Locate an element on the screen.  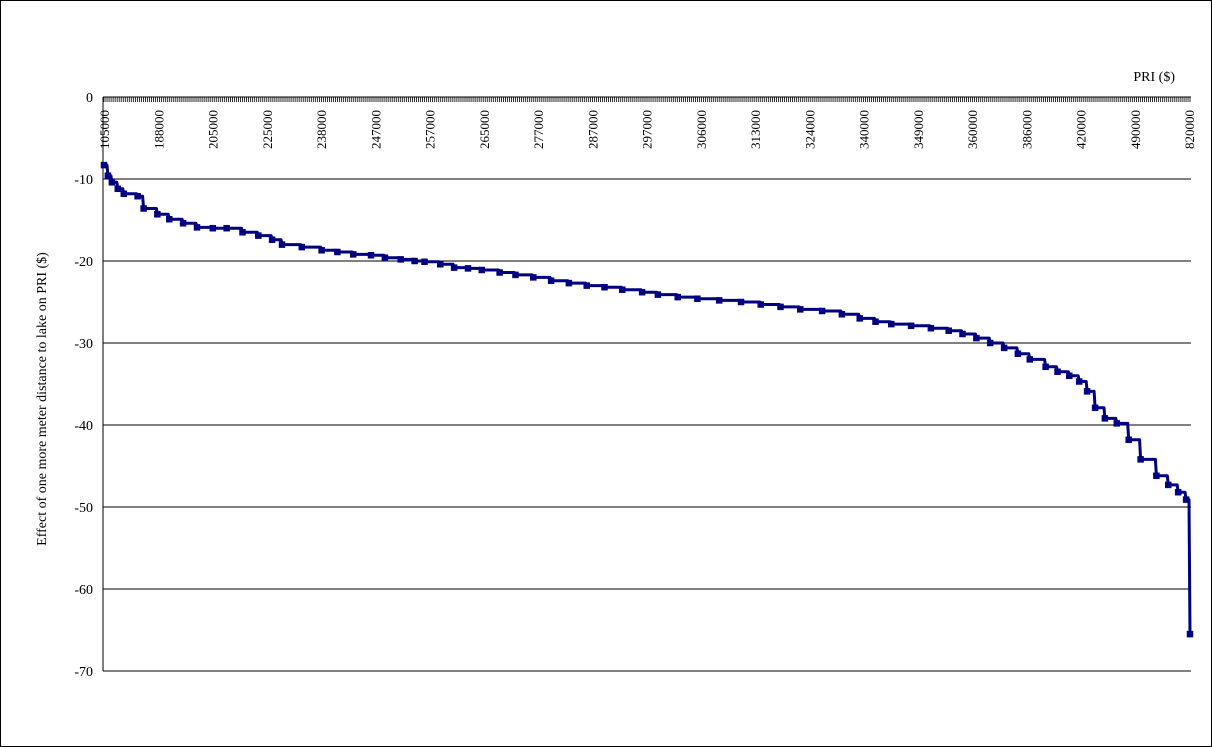
y-tick-labels: 0 -10 -20 -30 -40 -50 -60 -70 is located at coordinates (83, 385).